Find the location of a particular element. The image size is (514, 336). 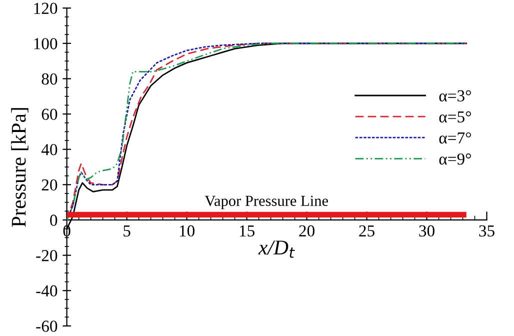

x-tick-label: 30 is located at coordinates (426, 231).